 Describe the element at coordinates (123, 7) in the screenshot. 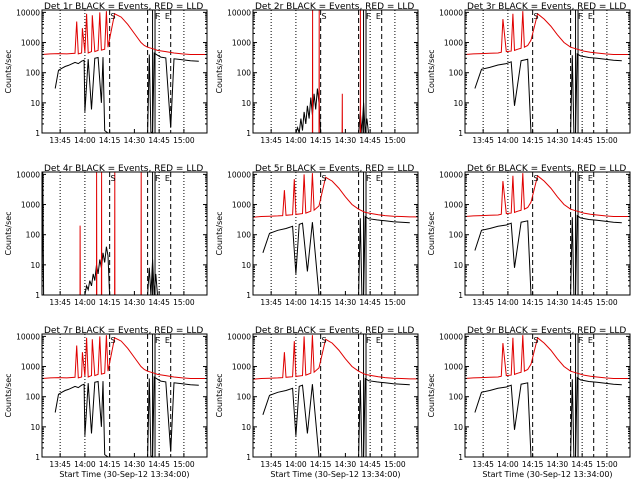

I see `panel-title: Det 1r BLACK = Events, RED = LLD` at that location.